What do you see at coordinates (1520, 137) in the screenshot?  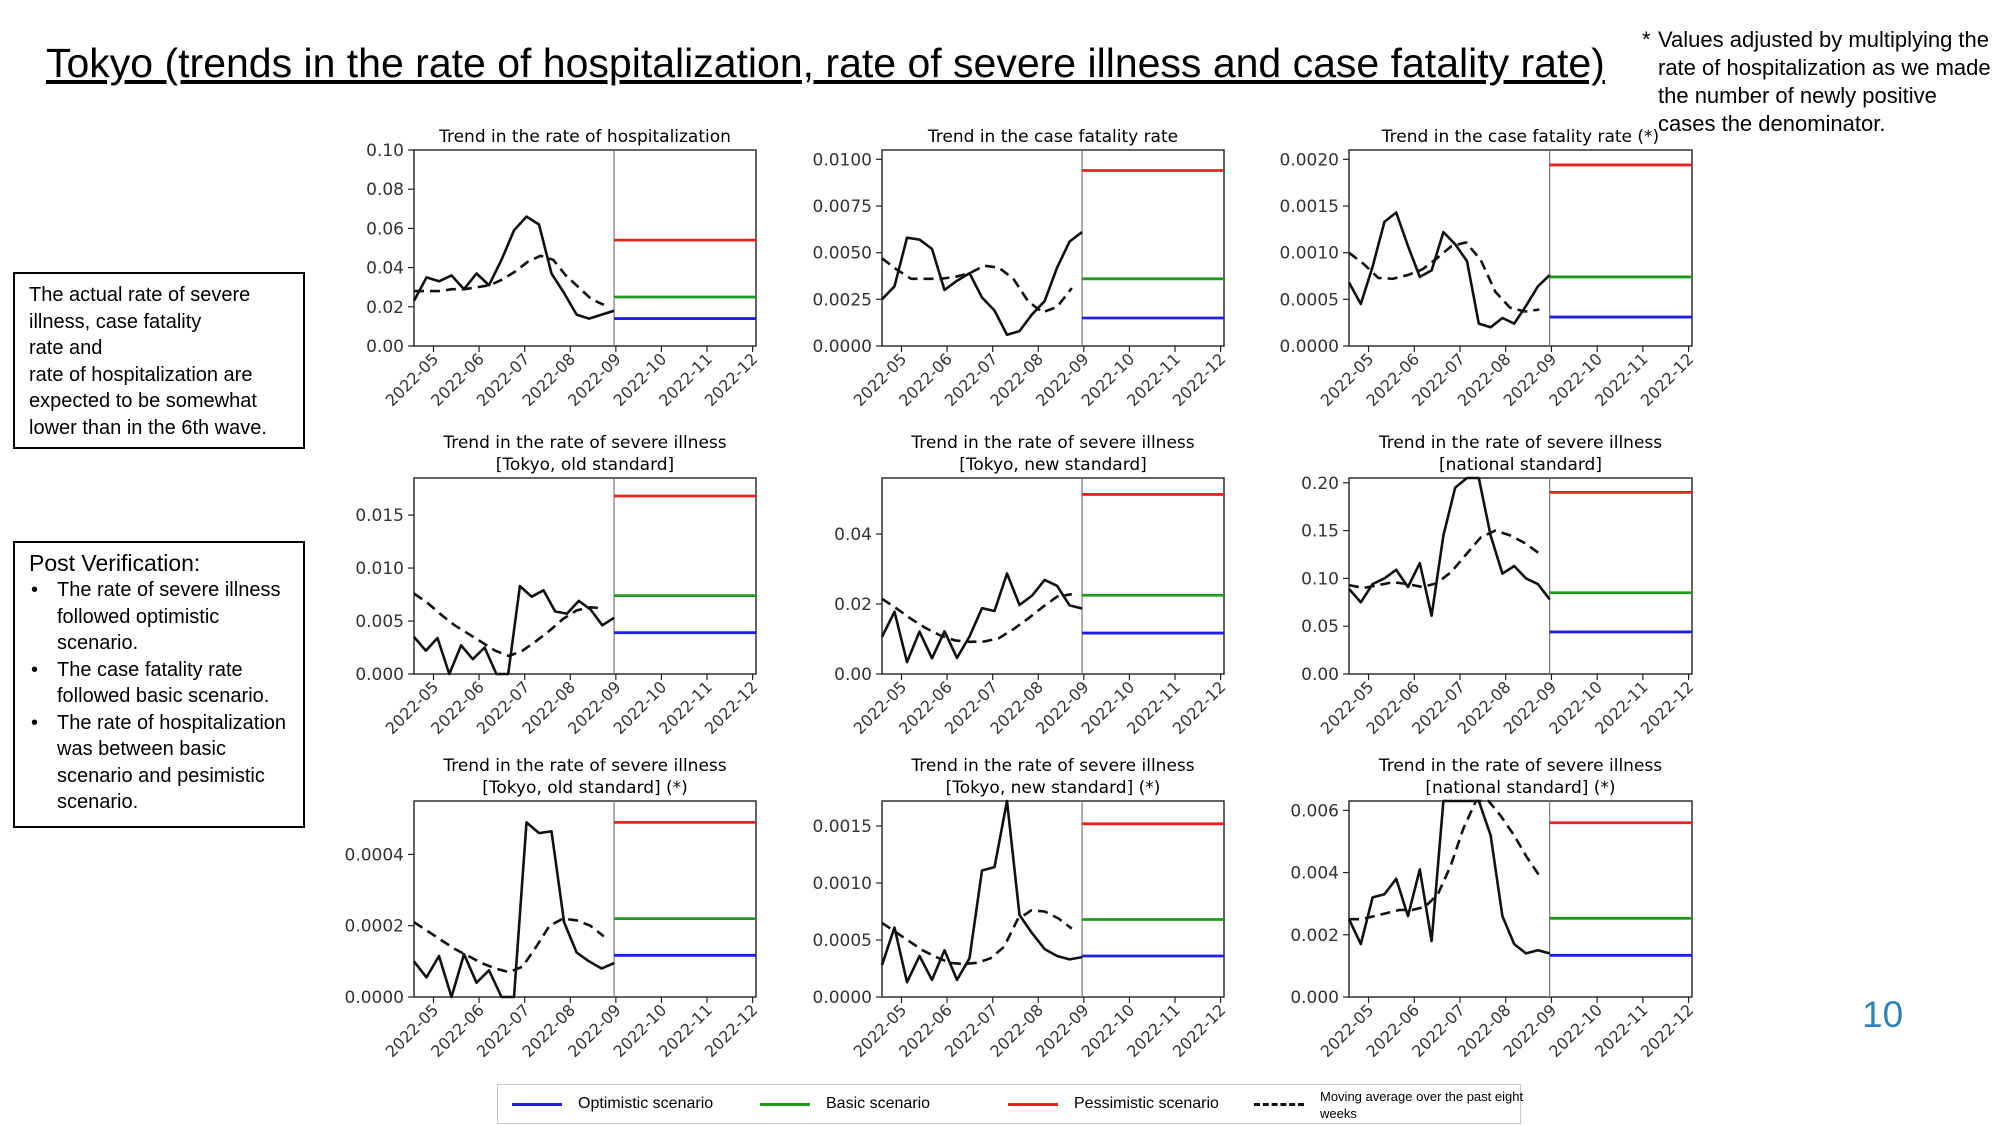 I see `chart-title: Trend in the case fatality rate (*)` at bounding box center [1520, 137].